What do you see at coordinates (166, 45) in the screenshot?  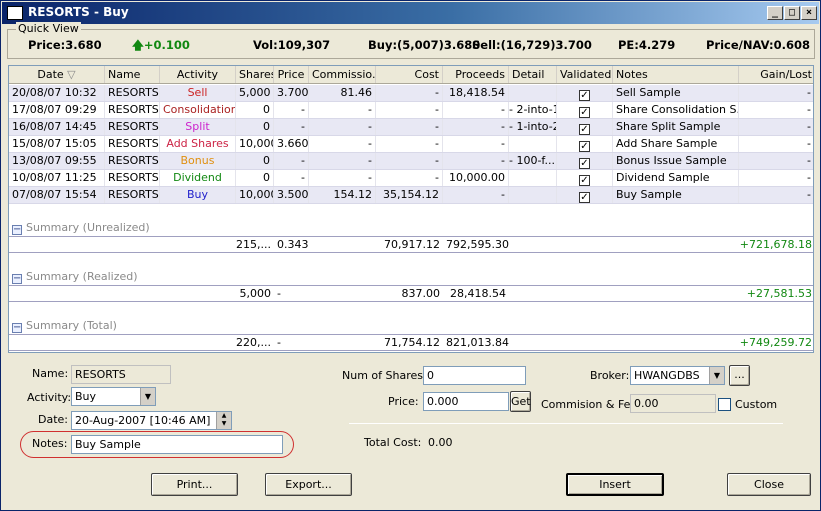 I see `quick-view-change-value: +0.100` at bounding box center [166, 45].